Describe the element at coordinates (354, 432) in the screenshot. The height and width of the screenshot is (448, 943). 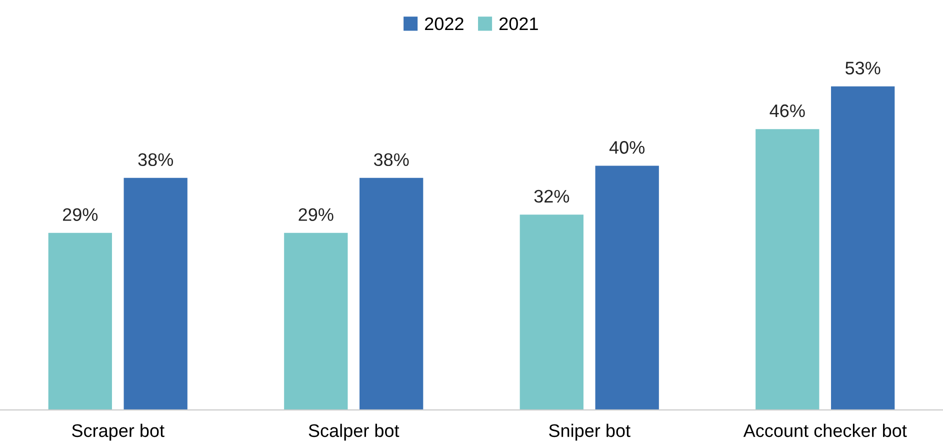
I see `x-tick-label: Scalper bot` at that location.